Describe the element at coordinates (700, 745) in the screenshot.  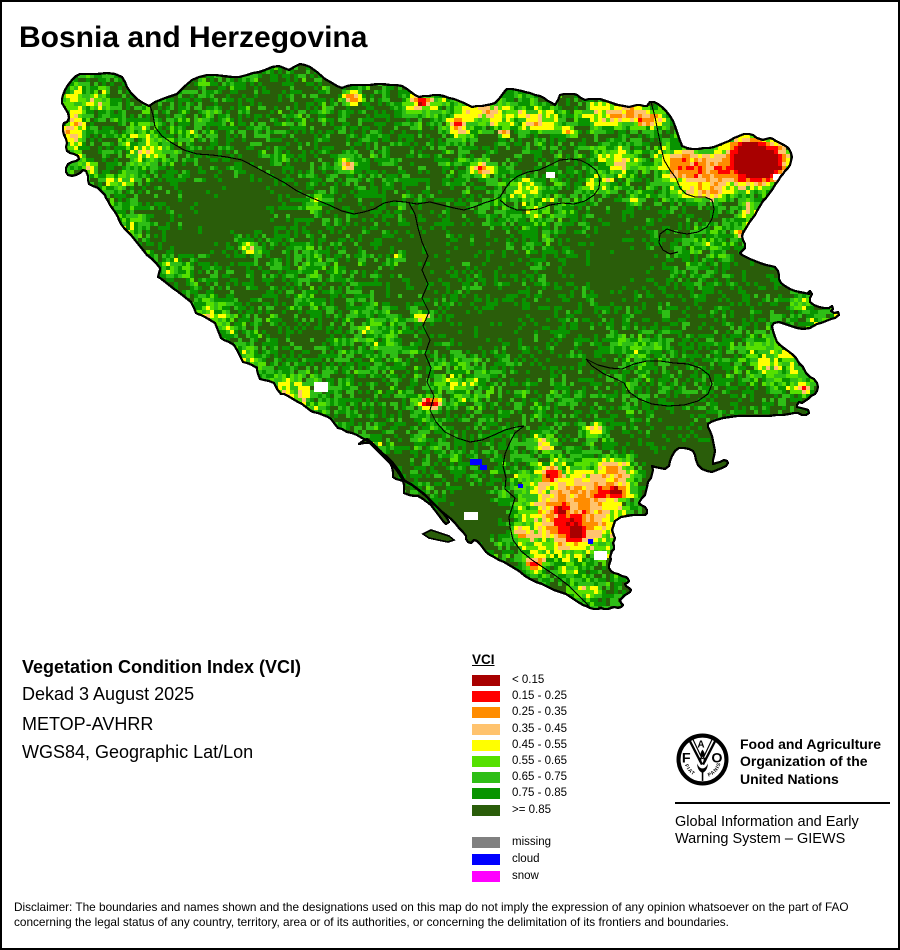
I see `svg-text: A` at that location.